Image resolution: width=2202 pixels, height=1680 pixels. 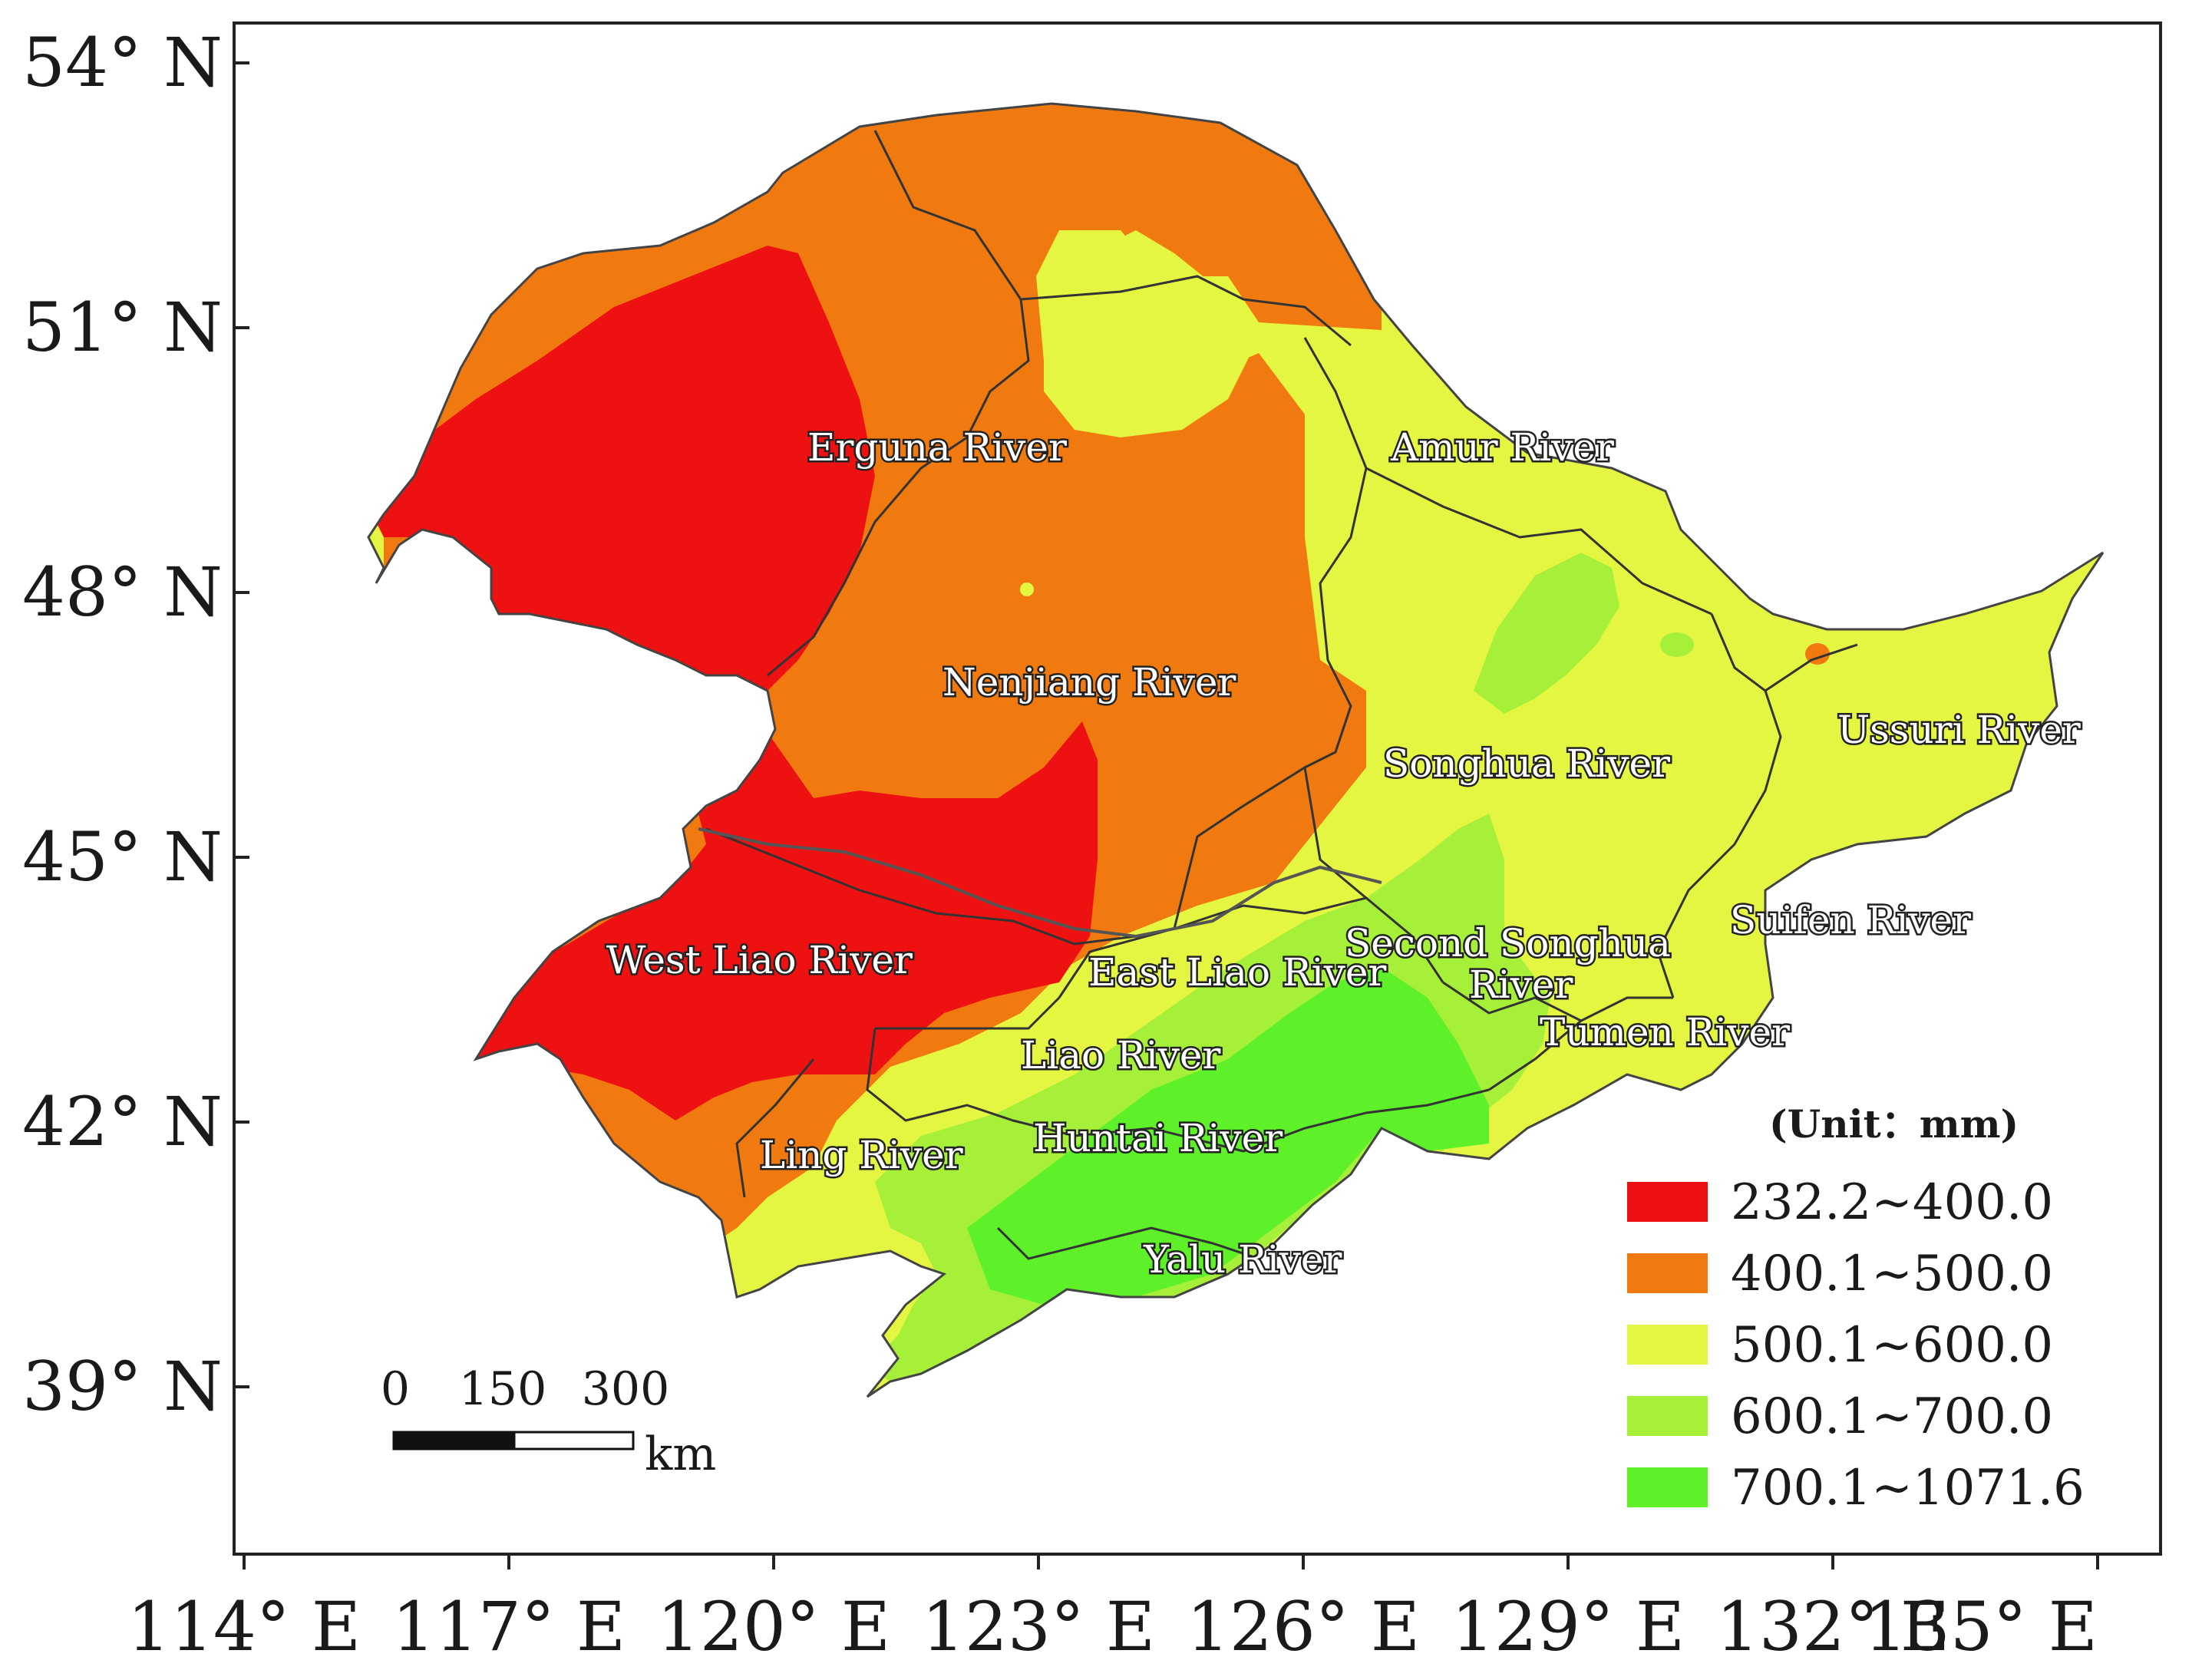 I want to click on x-tick-label: 126° E, so click(x=1303, y=1626).